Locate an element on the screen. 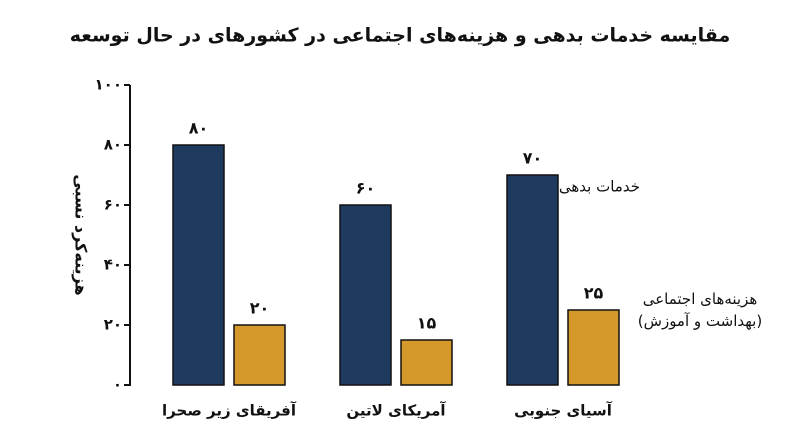  y-tick-label: ۰ is located at coordinates (117, 385).